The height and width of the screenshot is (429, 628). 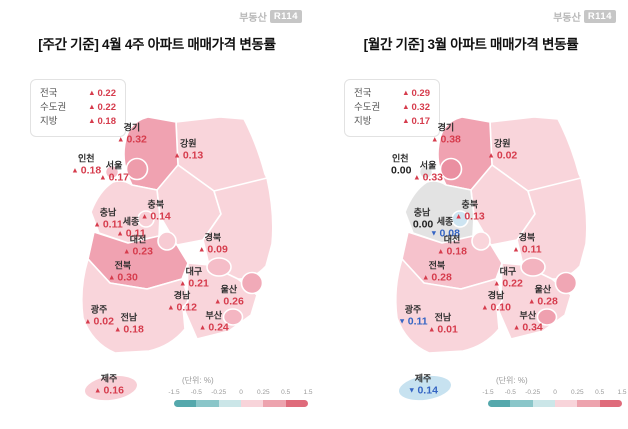 I want to click on region-label-busan: 부산 ▲ 0.24, so click(x=214, y=321).